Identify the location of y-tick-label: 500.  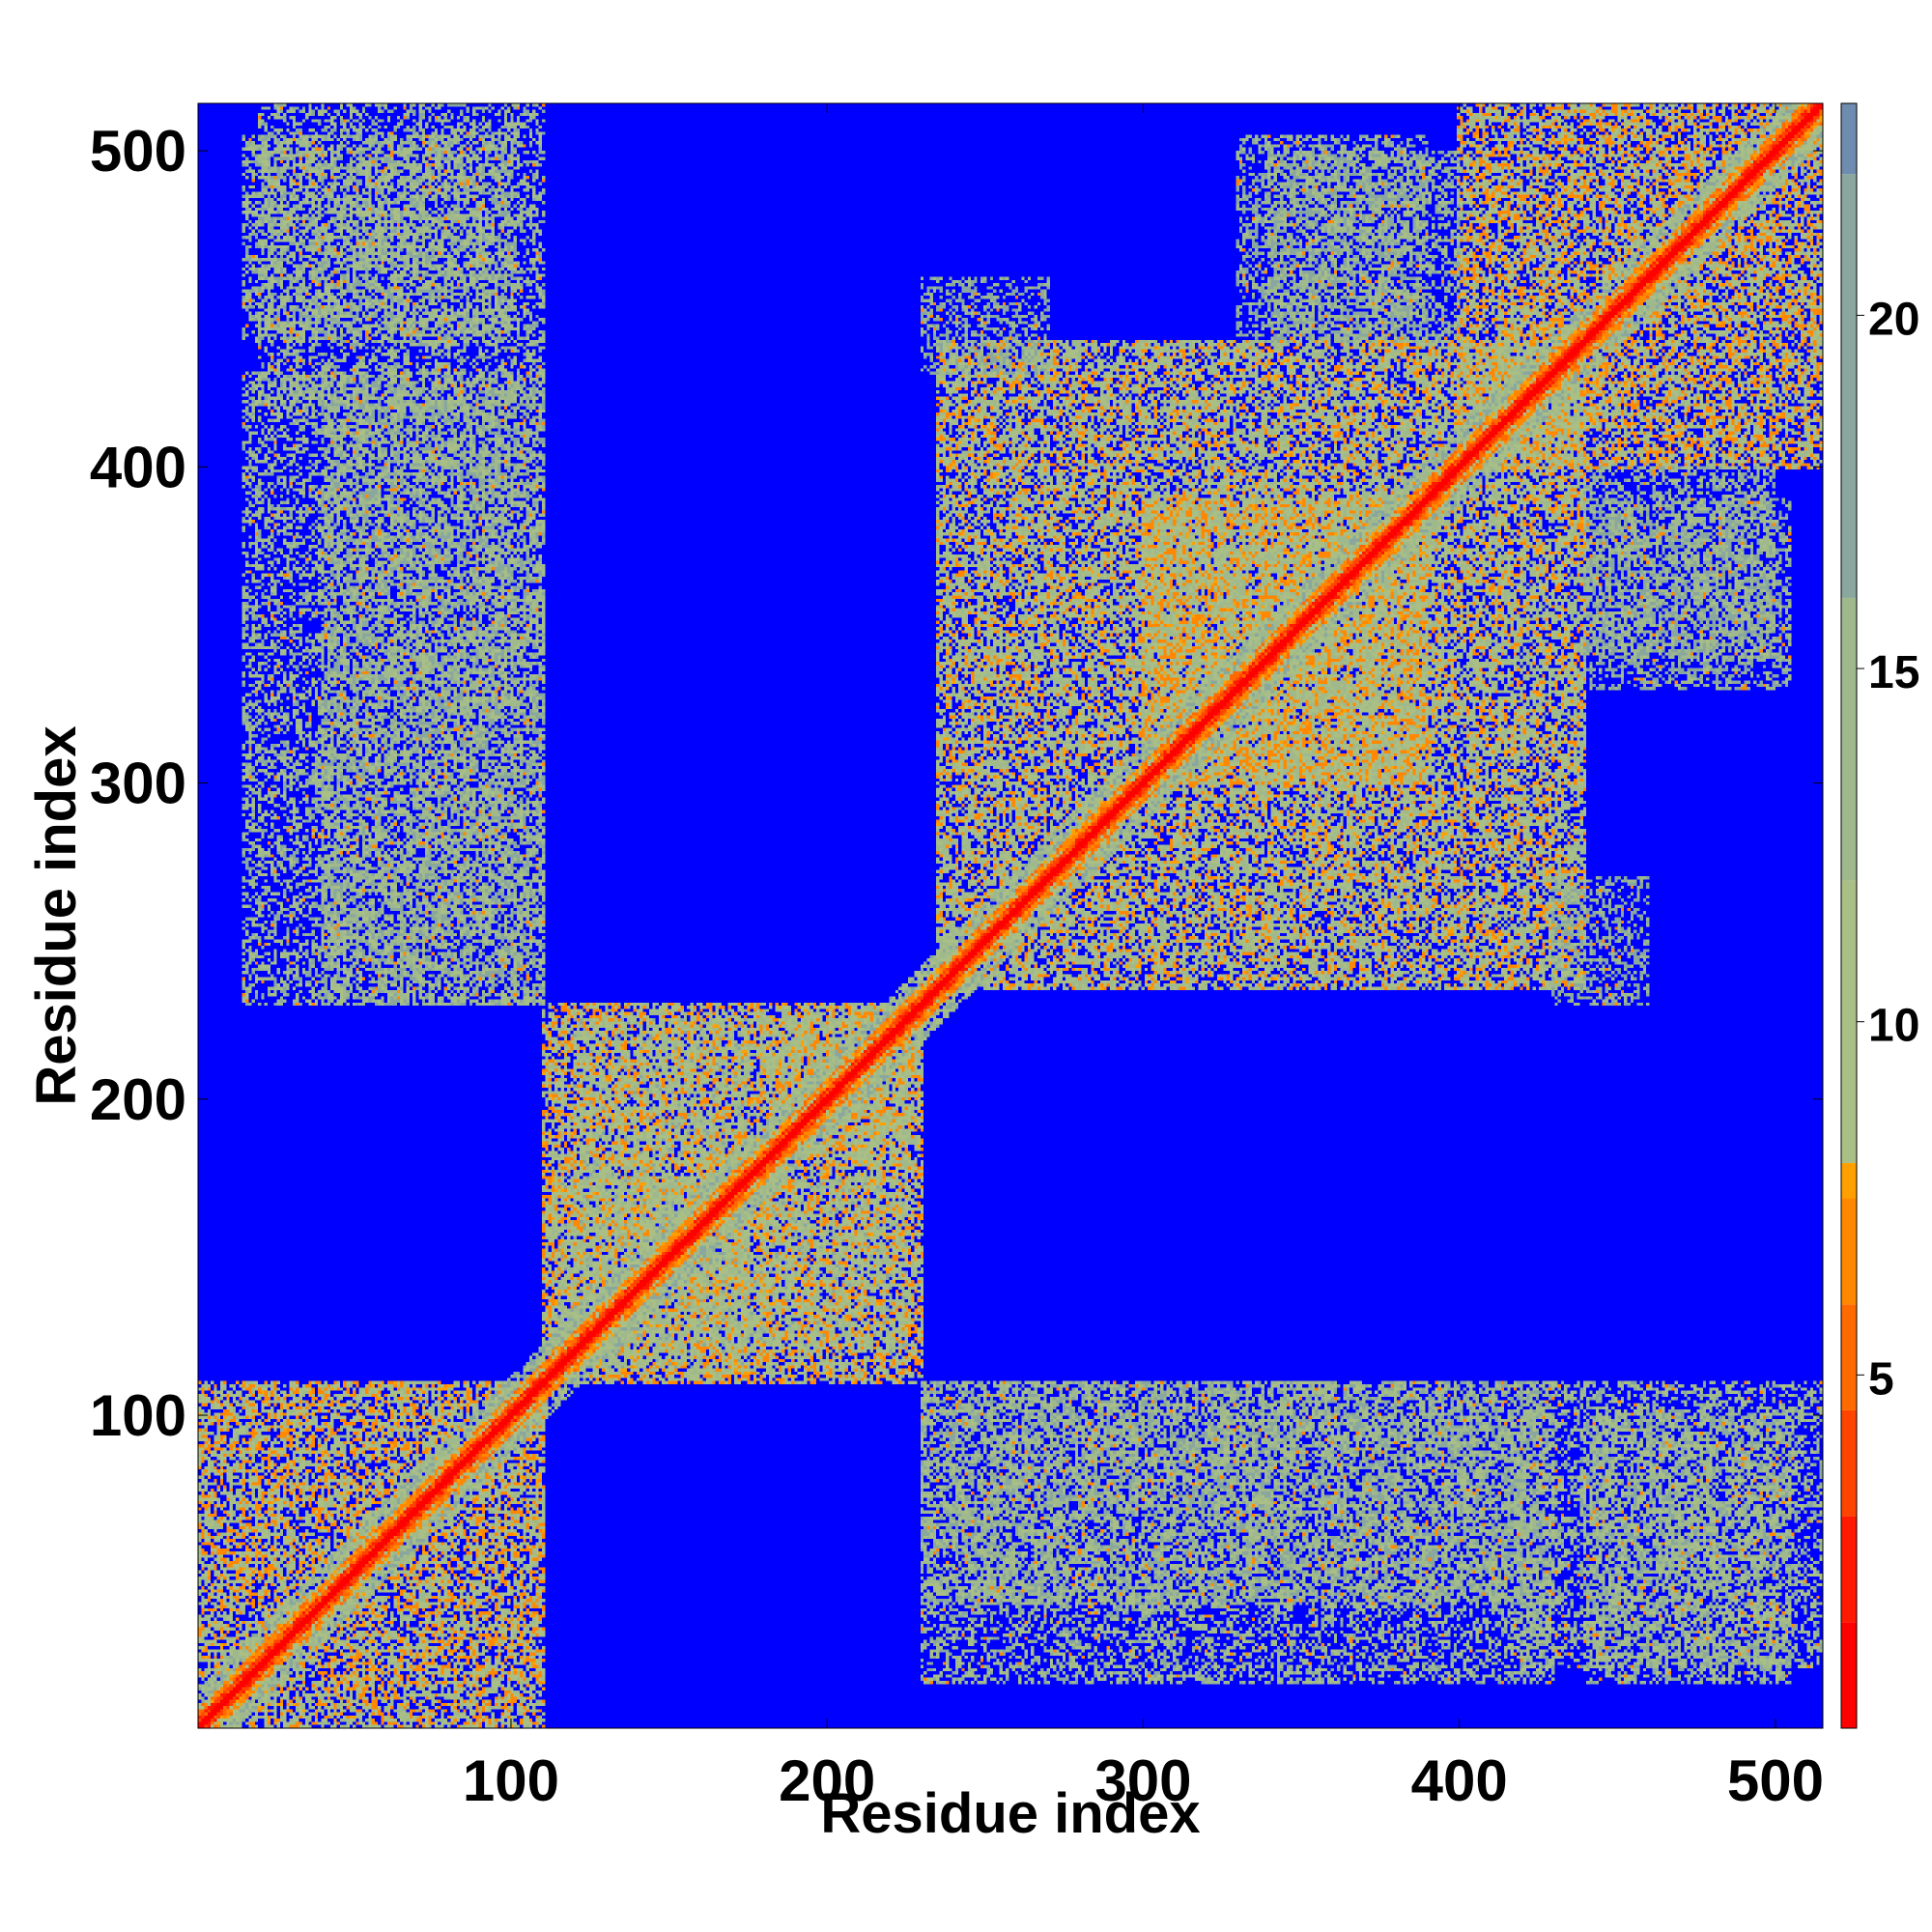
(138, 151).